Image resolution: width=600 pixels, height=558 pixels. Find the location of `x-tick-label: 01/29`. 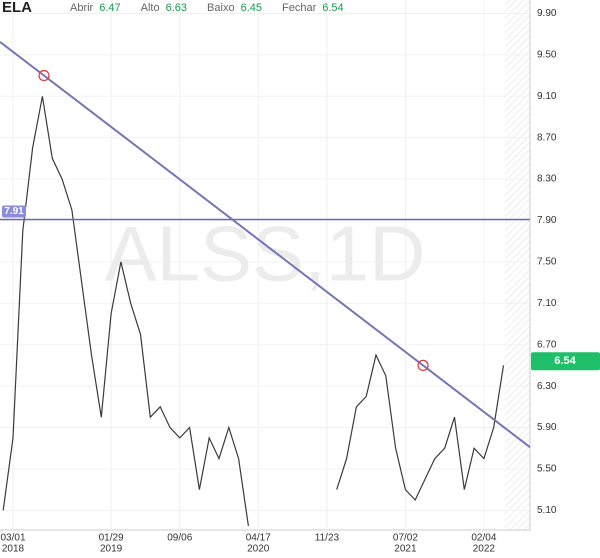

x-tick-label: 01/29 is located at coordinates (111, 538).